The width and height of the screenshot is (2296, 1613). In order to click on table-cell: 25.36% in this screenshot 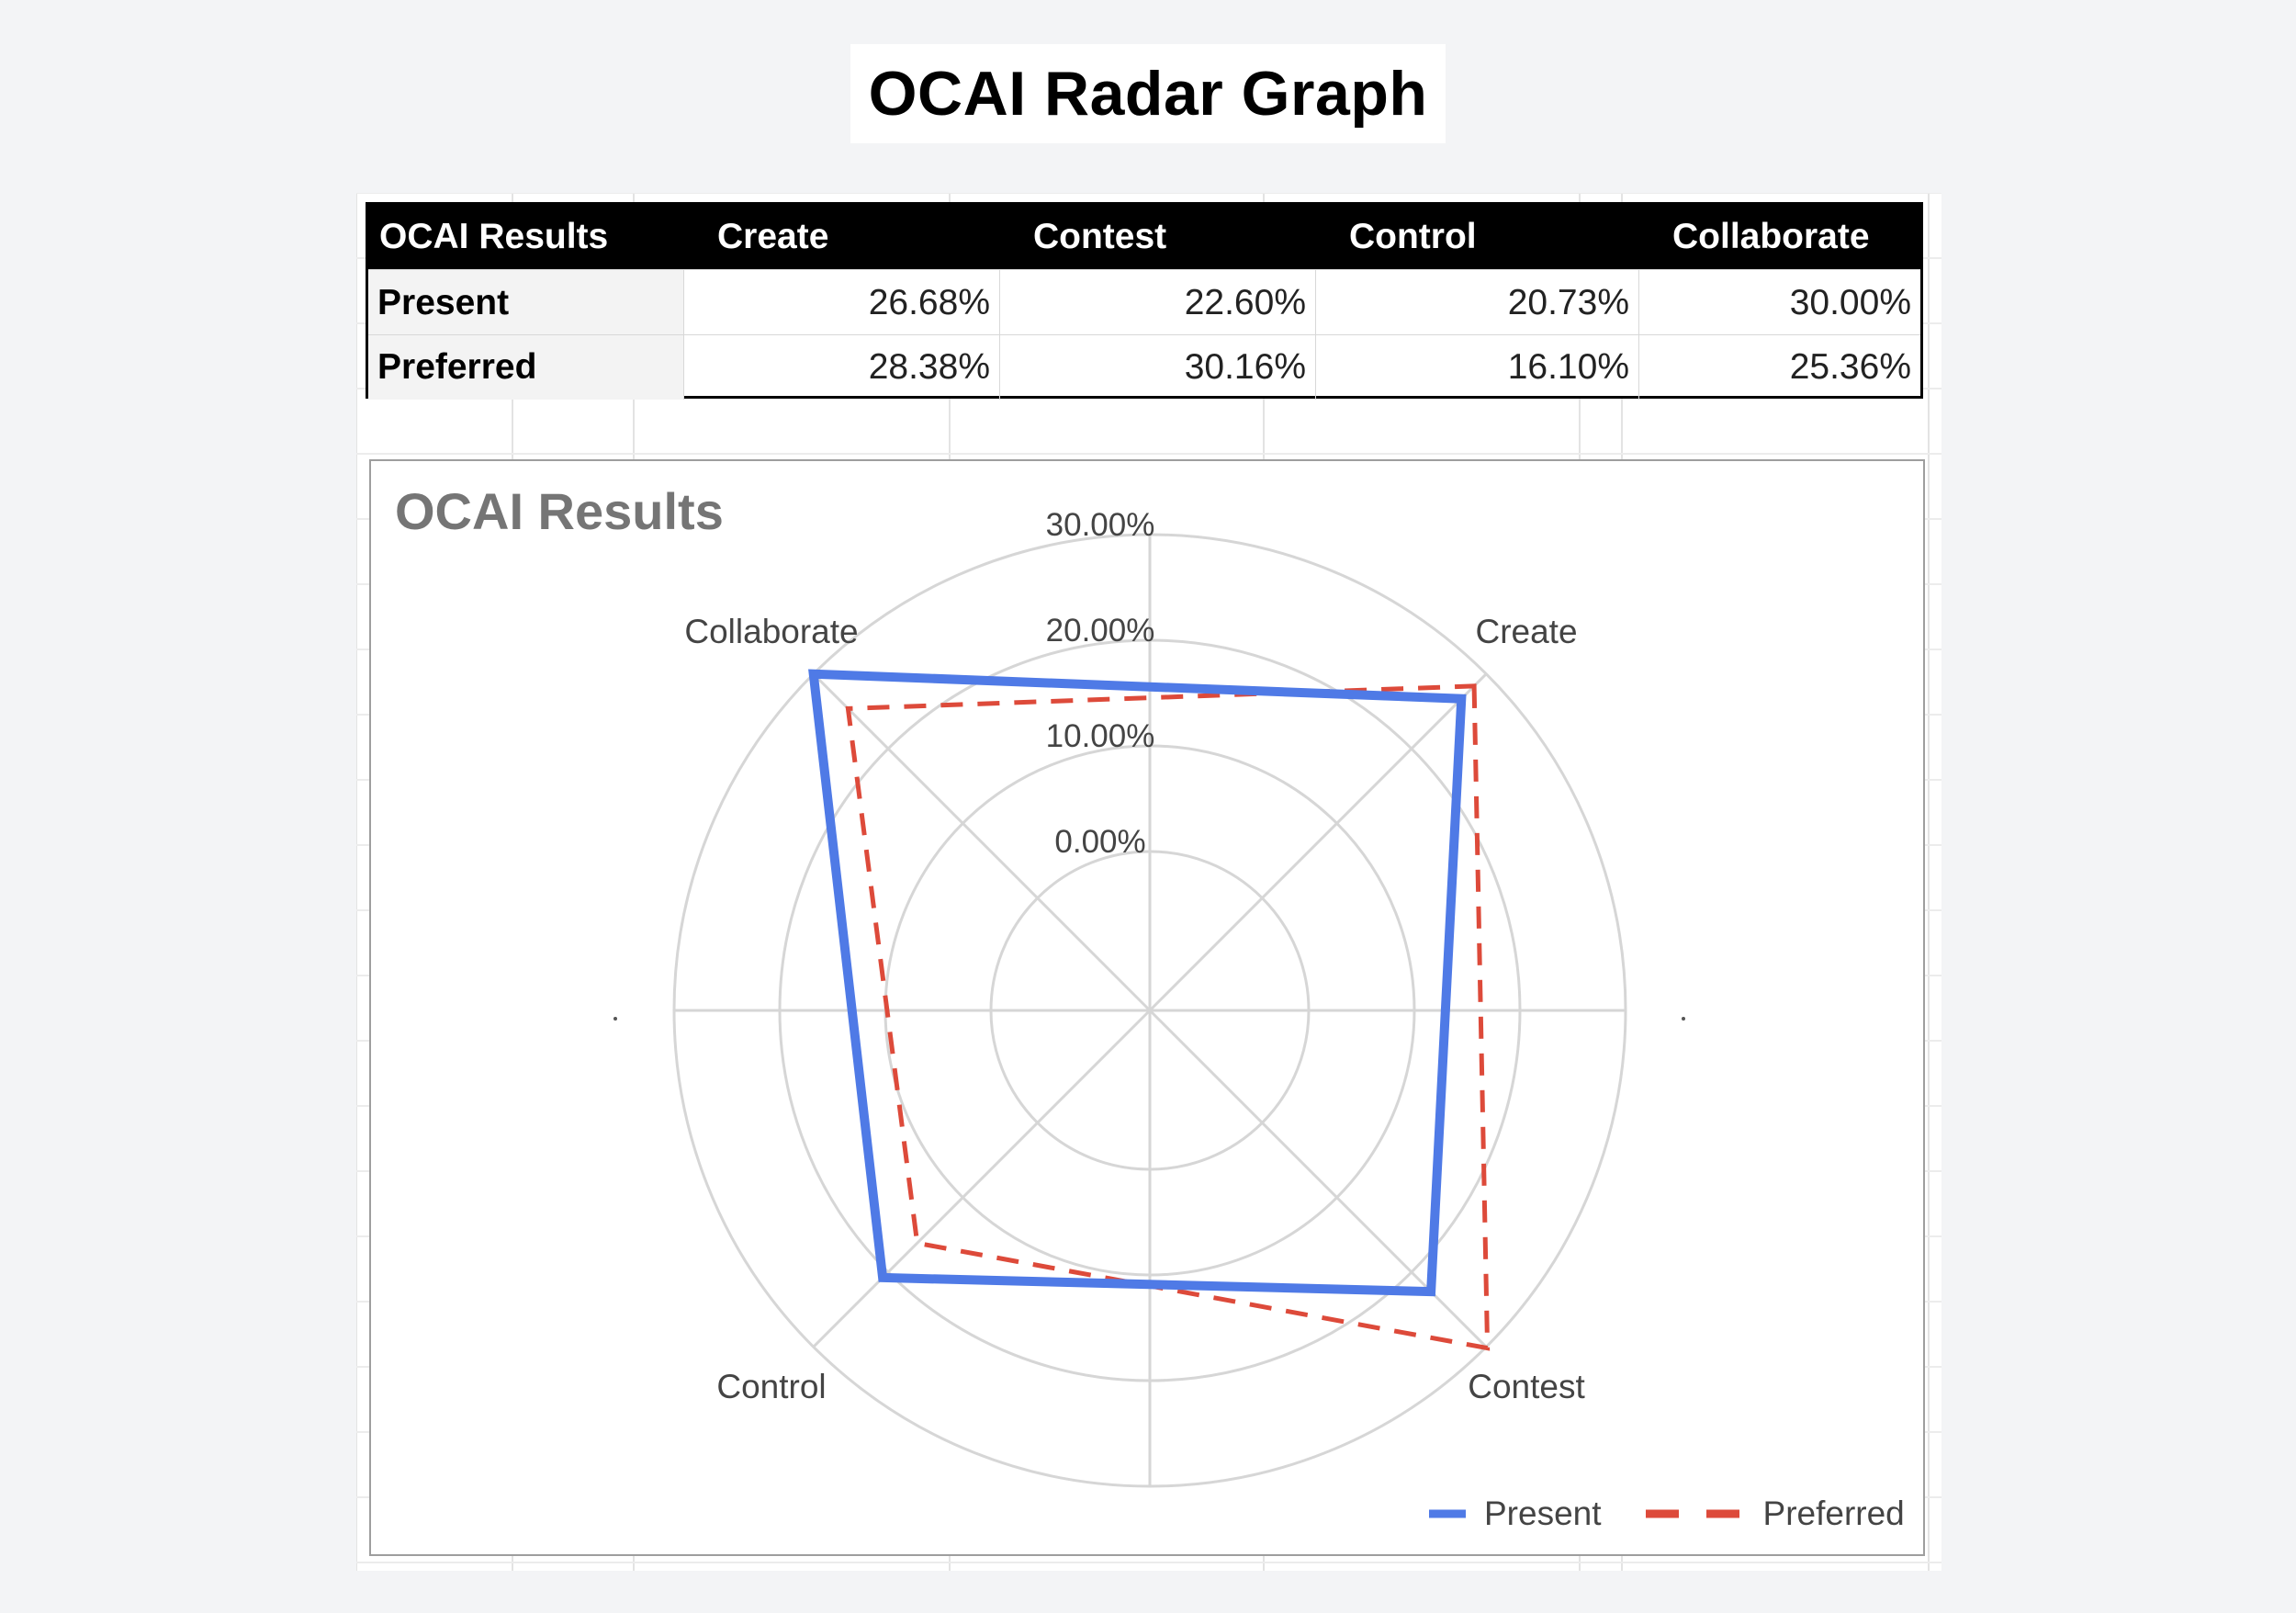, I will do `click(1850, 367)`.